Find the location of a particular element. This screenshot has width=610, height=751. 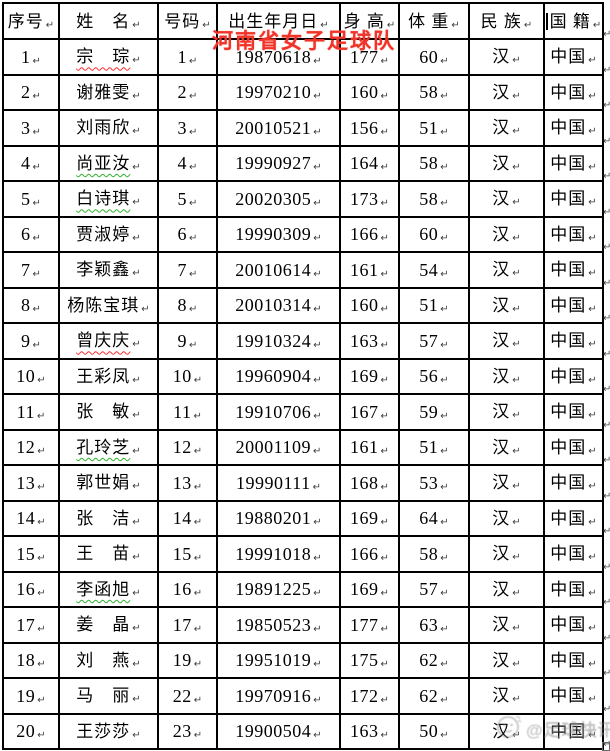

table-row: 18 ↵ 刘 燕 ↵ 19 ↵ 19951019 ↵ 175 ↵ 62 ↵ 汉 ↵ 中国 ↵ is located at coordinates (303, 660).